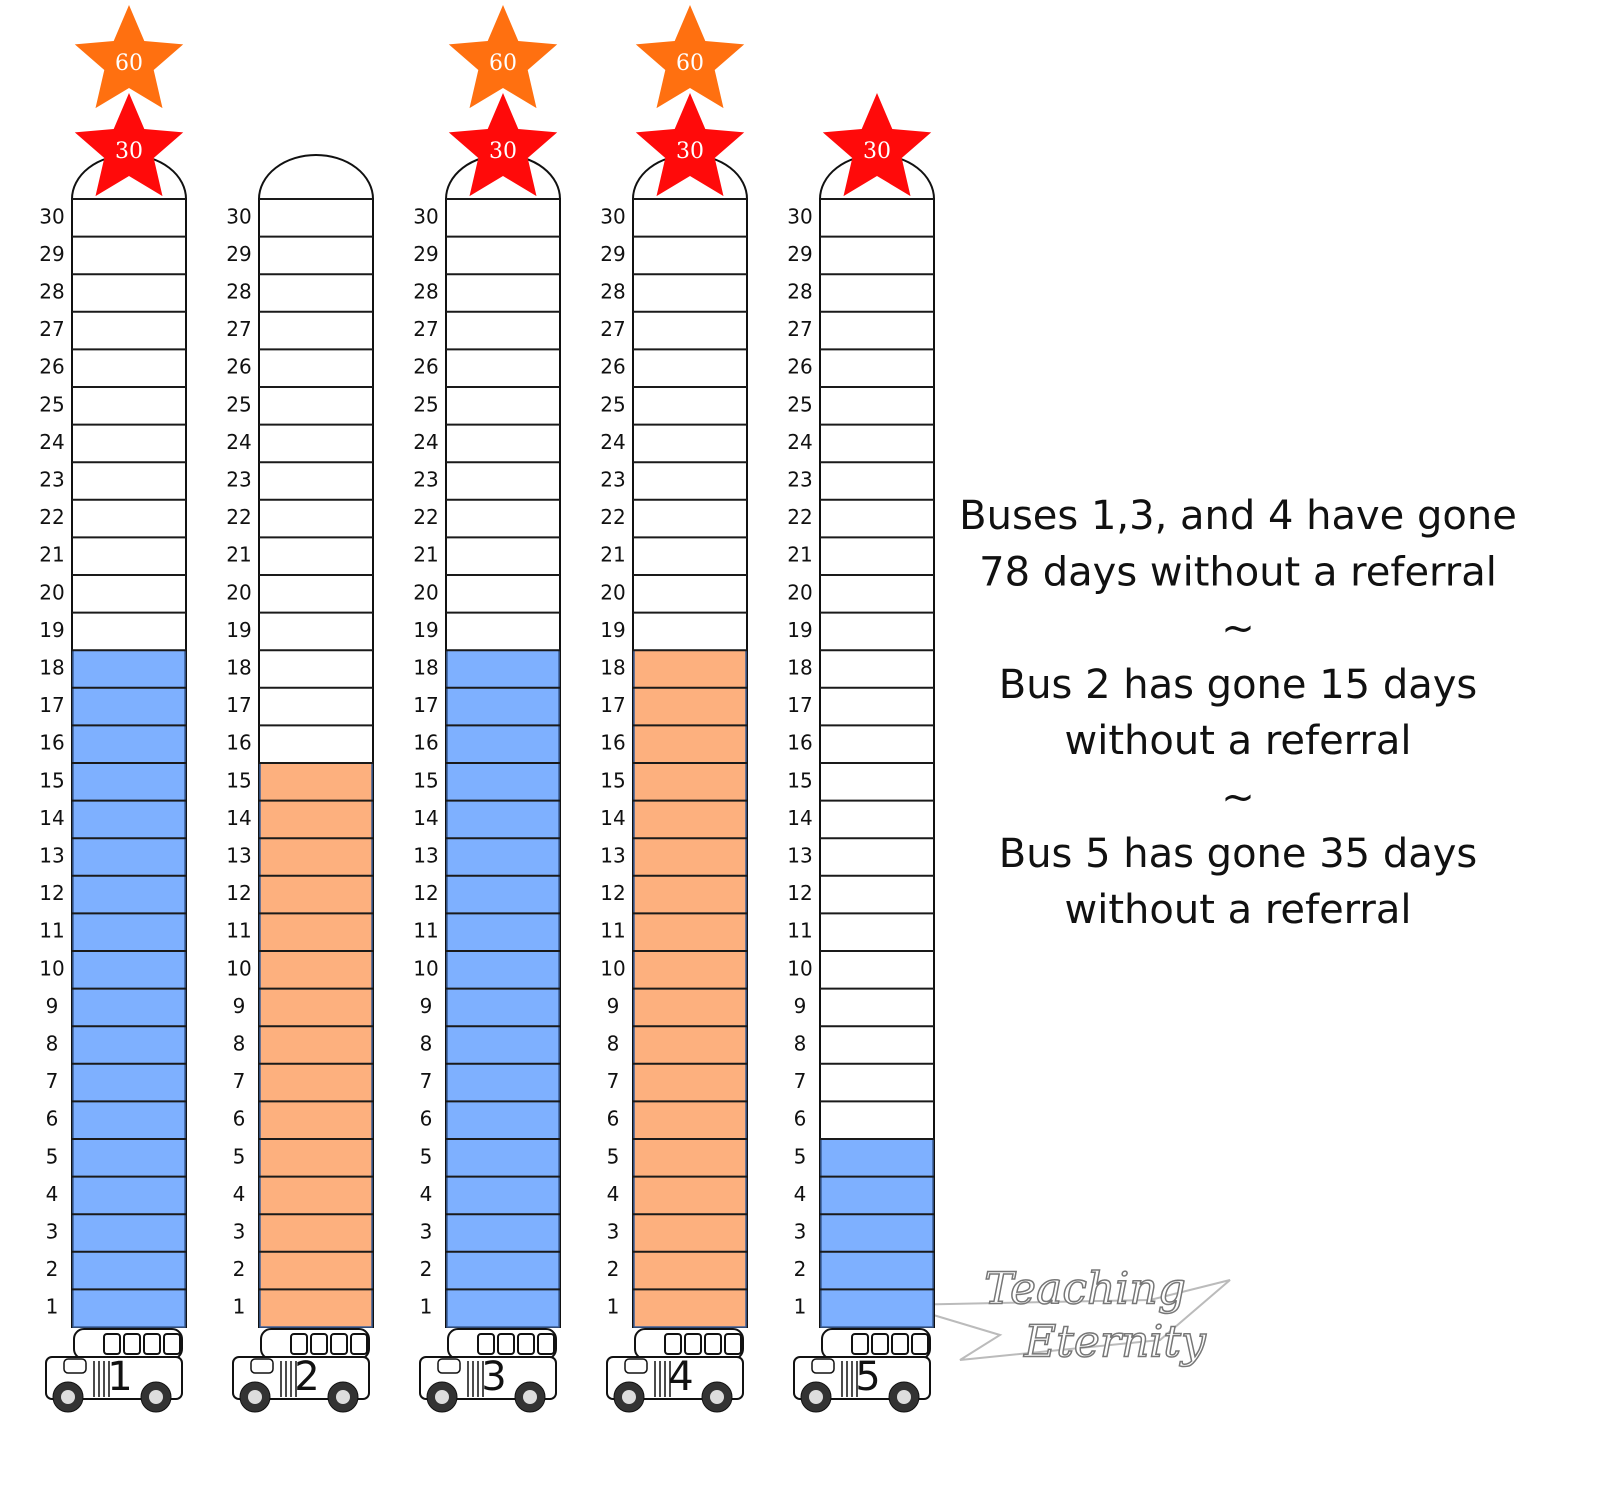  Describe the element at coordinates (114, 1370) in the screenshot. I see `bus: 1` at that location.